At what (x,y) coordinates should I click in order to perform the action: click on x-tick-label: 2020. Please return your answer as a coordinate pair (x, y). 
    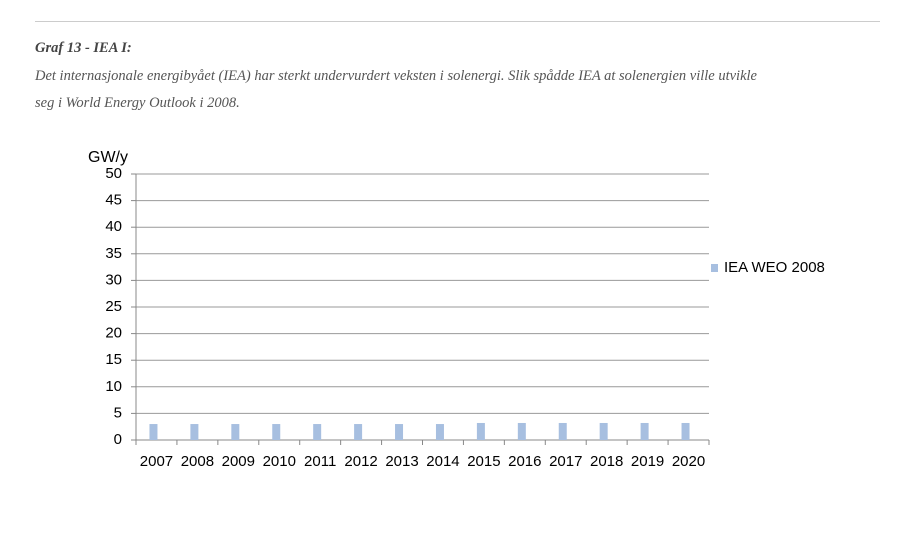
    Looking at the image, I should click on (688, 461).